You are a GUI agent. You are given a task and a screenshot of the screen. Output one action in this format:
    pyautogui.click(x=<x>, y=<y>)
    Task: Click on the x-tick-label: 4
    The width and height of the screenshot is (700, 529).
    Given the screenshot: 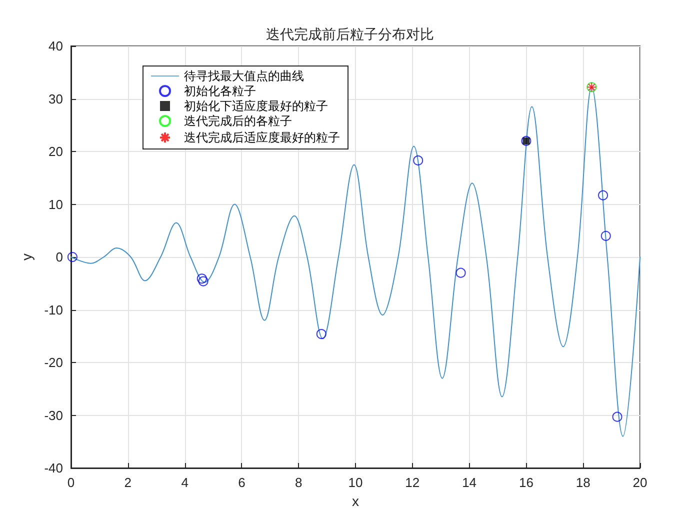 What is the action you would take?
    pyautogui.click(x=184, y=482)
    